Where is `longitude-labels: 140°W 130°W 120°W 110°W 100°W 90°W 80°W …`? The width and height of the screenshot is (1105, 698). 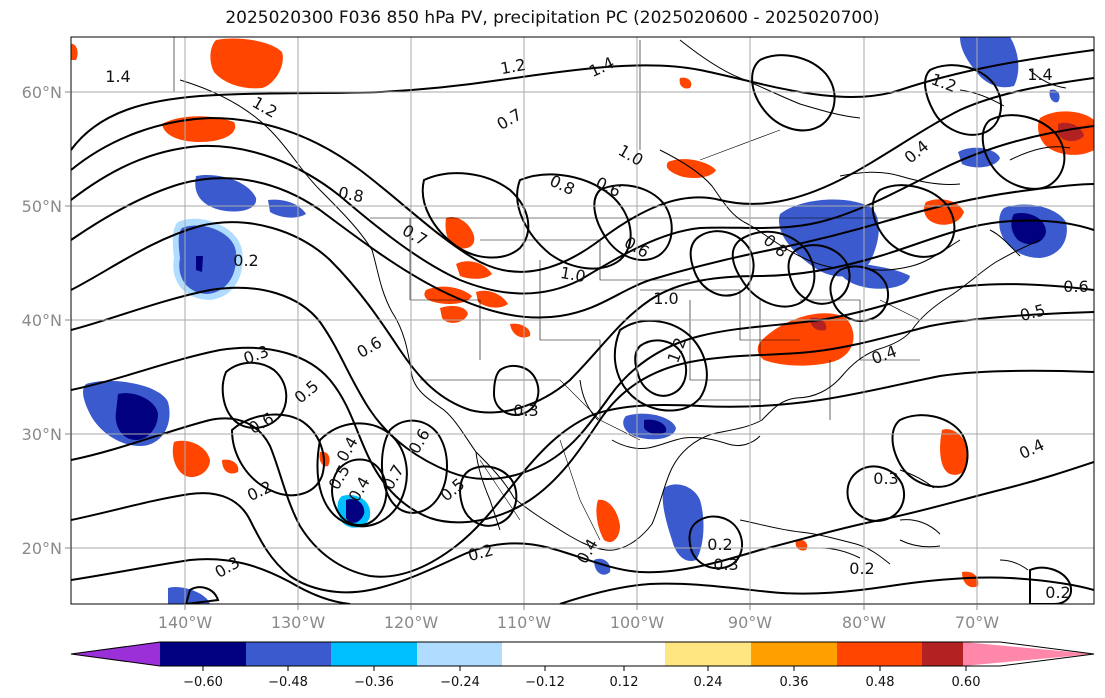
longitude-labels: 140°W 130°W 120°W 110°W 100°W 90°W 80°W … is located at coordinates (578, 622).